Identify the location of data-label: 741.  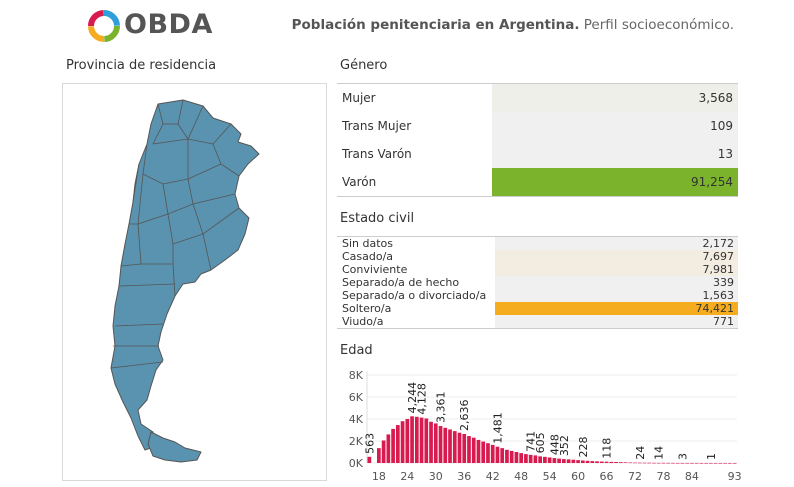
(531, 441).